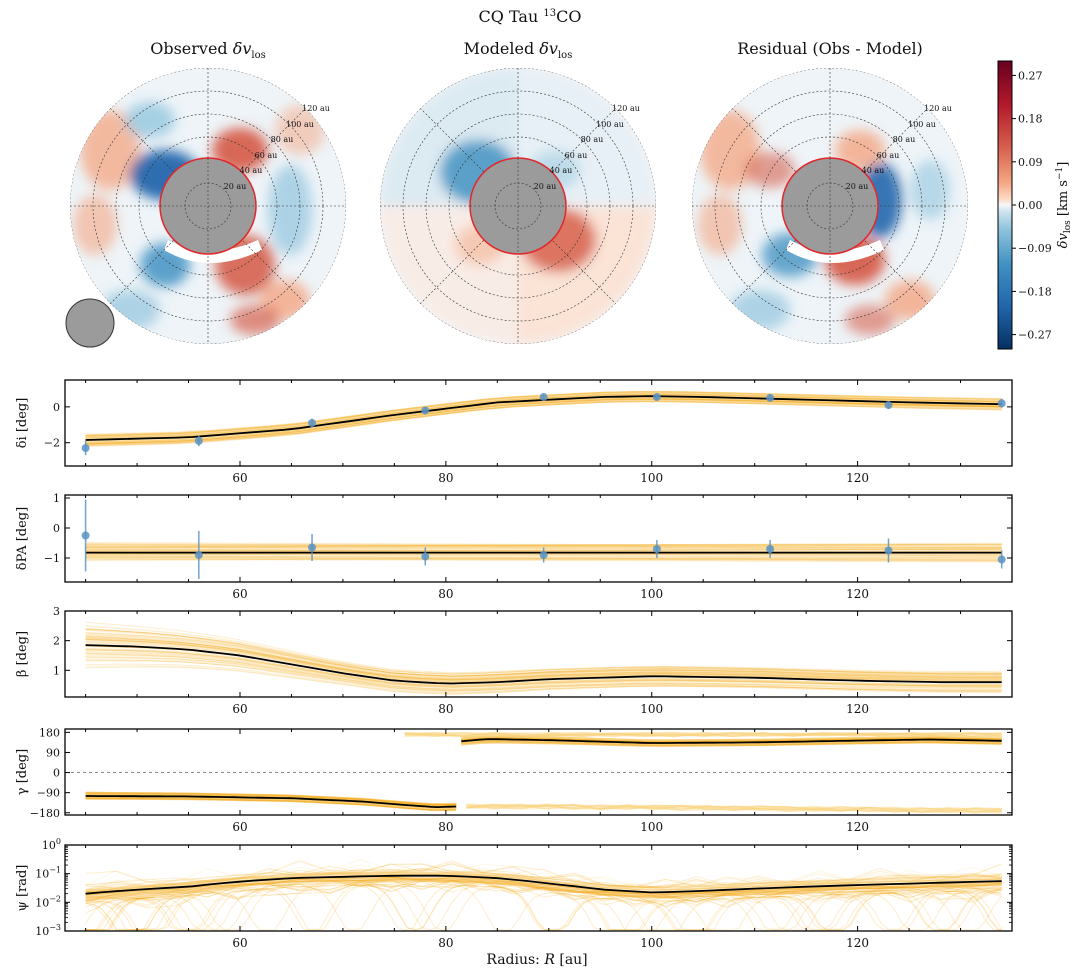 This screenshot has width=1080, height=976. I want to click on plot-frame, so click(538, 772).